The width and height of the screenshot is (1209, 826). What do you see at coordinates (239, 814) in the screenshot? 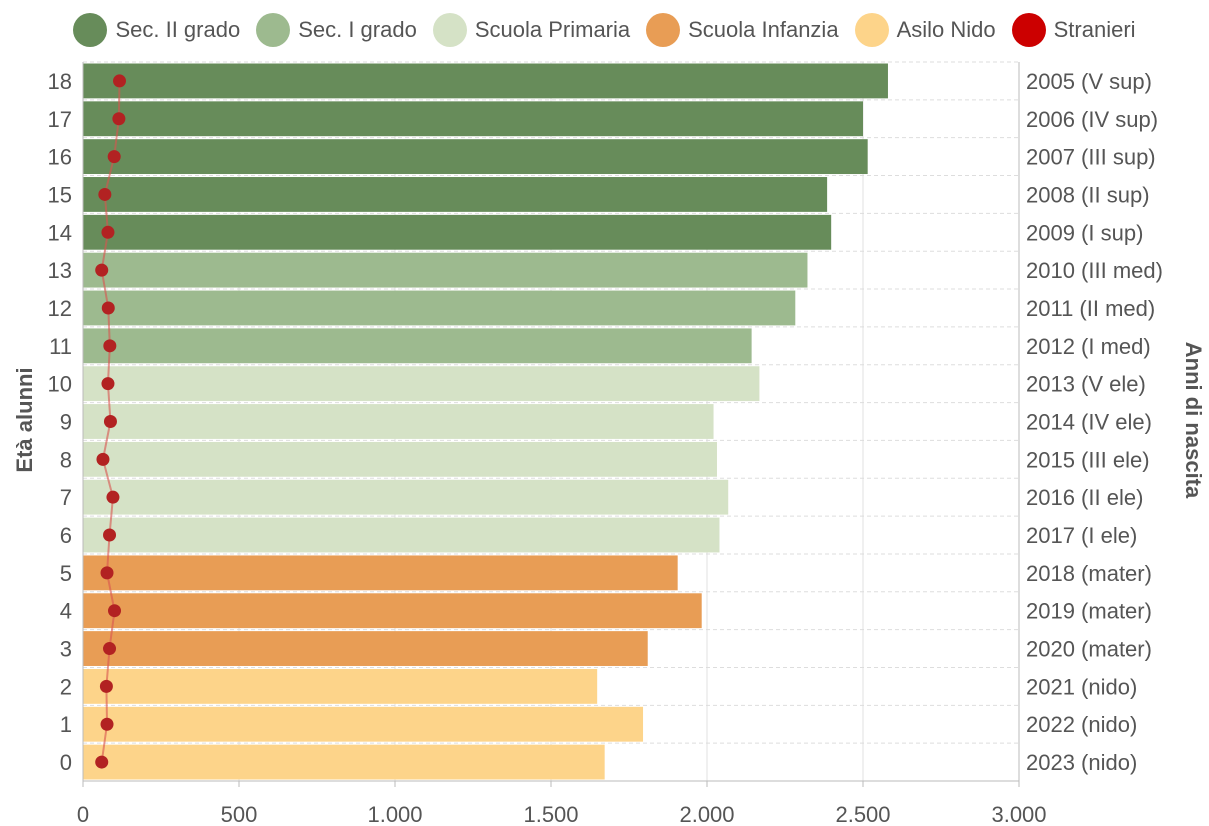
I see `x-tick-label: 500` at bounding box center [239, 814].